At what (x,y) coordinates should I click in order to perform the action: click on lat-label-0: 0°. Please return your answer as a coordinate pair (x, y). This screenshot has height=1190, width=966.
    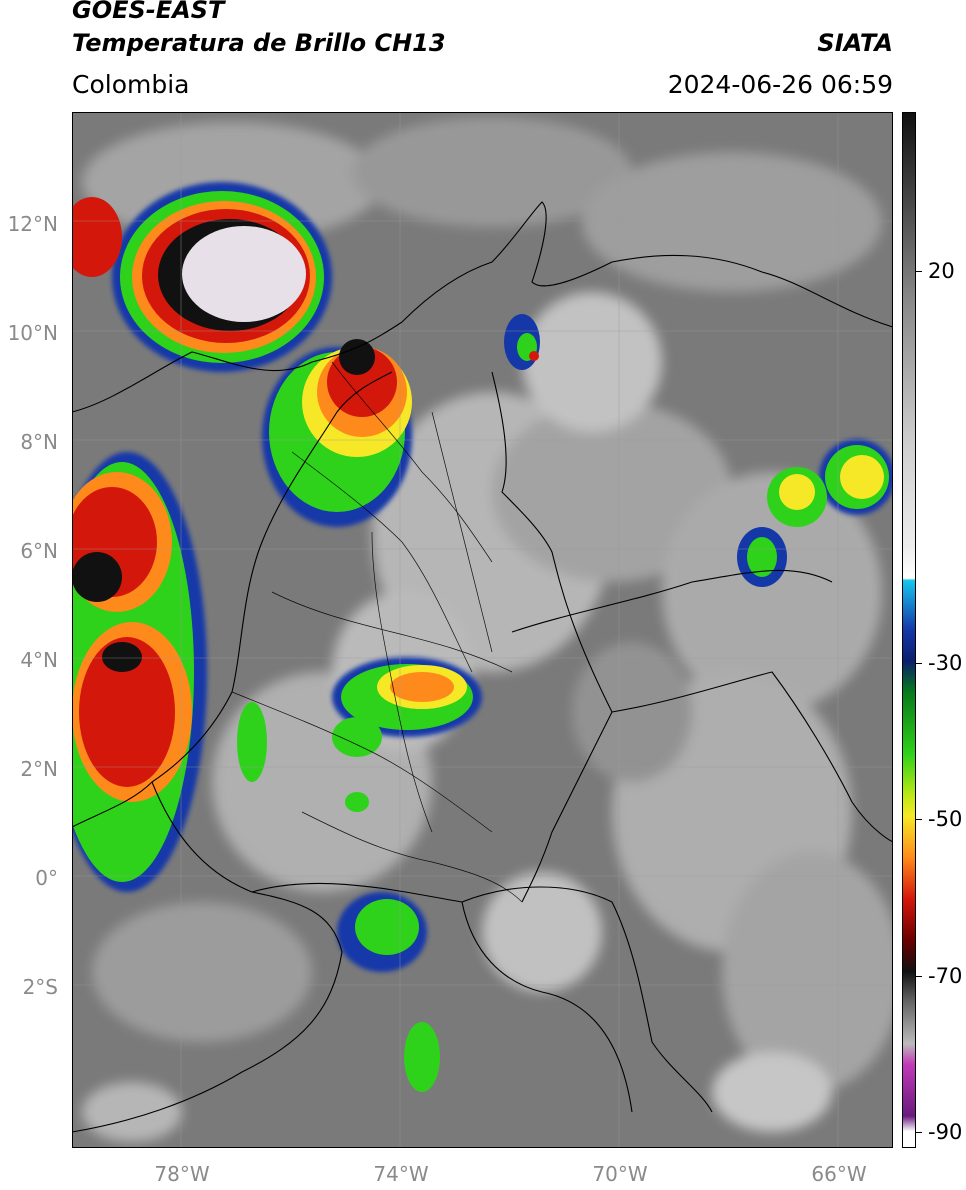
    Looking at the image, I should click on (46, 878).